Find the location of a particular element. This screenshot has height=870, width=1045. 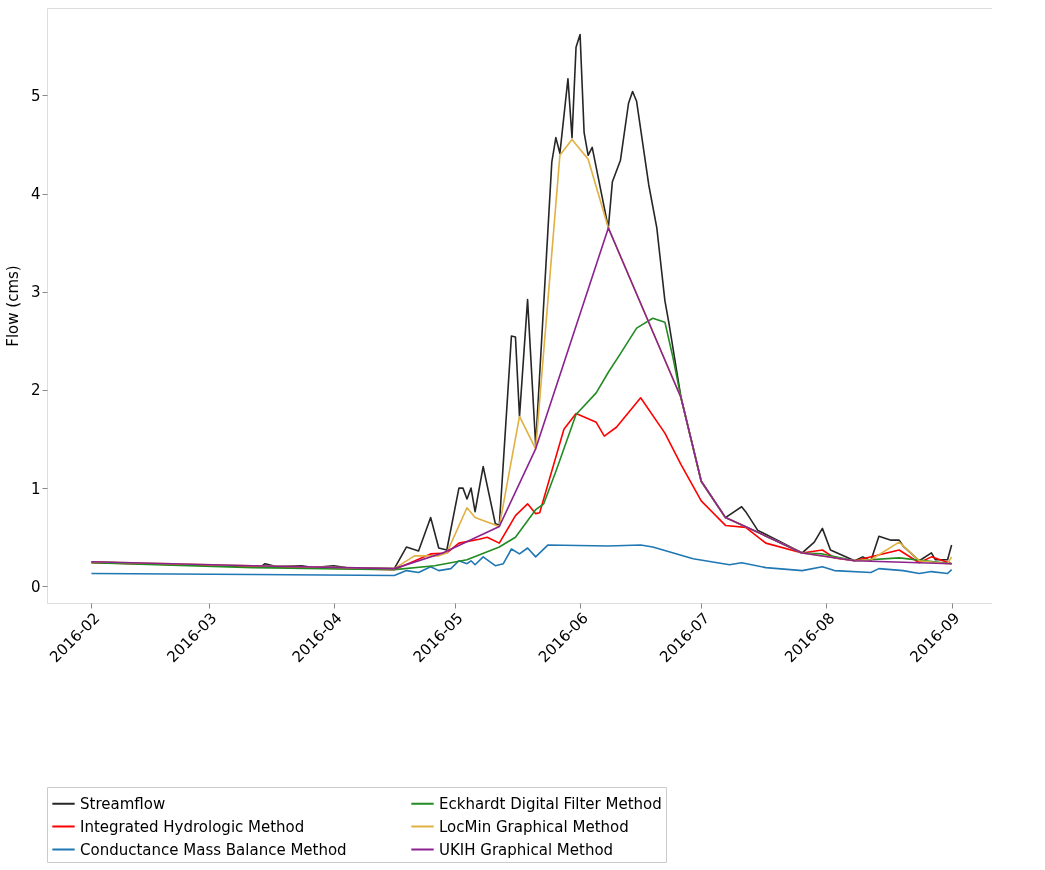

legend-label: Eckhardt Digital Filter Method is located at coordinates (550, 803).